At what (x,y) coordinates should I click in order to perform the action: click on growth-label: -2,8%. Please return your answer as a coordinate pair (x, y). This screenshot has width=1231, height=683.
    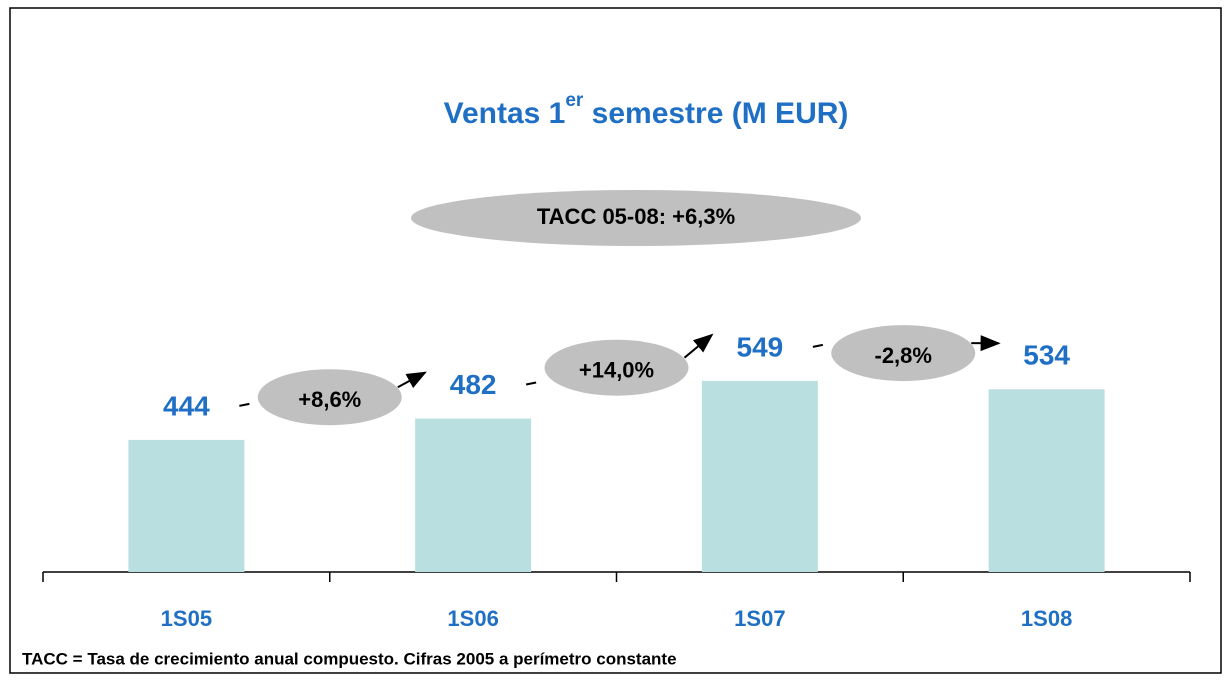
    Looking at the image, I should click on (903, 355).